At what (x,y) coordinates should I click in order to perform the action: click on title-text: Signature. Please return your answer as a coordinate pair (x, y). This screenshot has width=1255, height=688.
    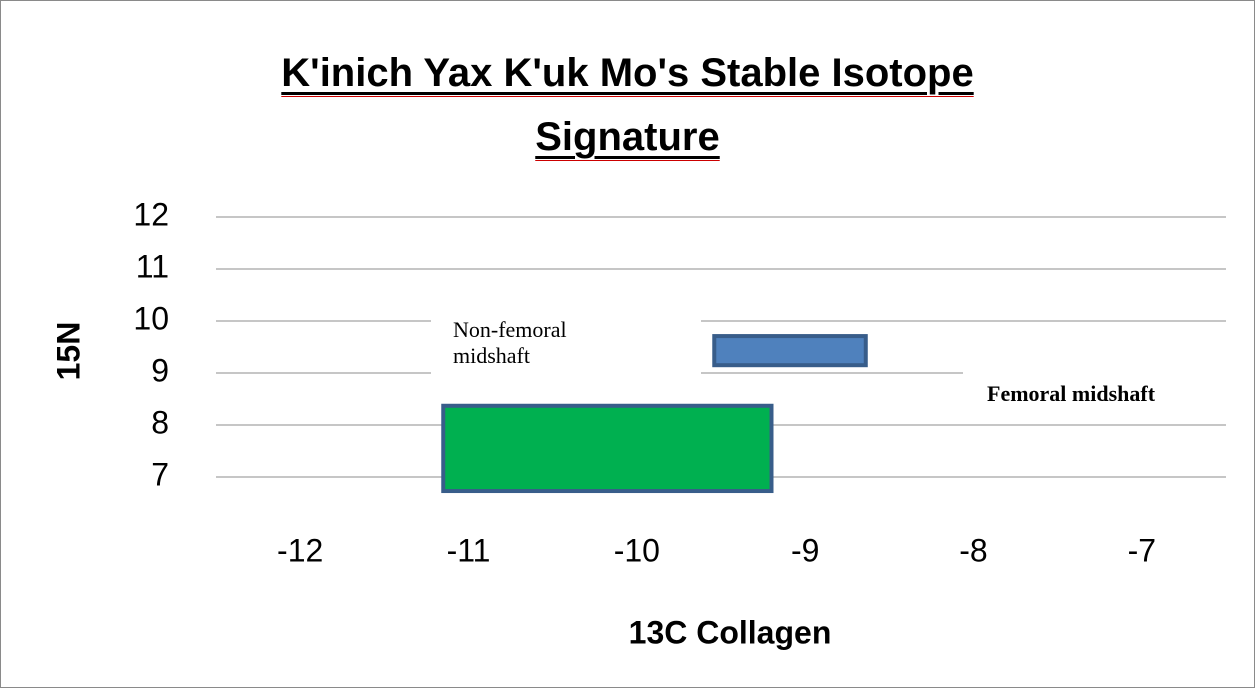
    Looking at the image, I should click on (627, 137).